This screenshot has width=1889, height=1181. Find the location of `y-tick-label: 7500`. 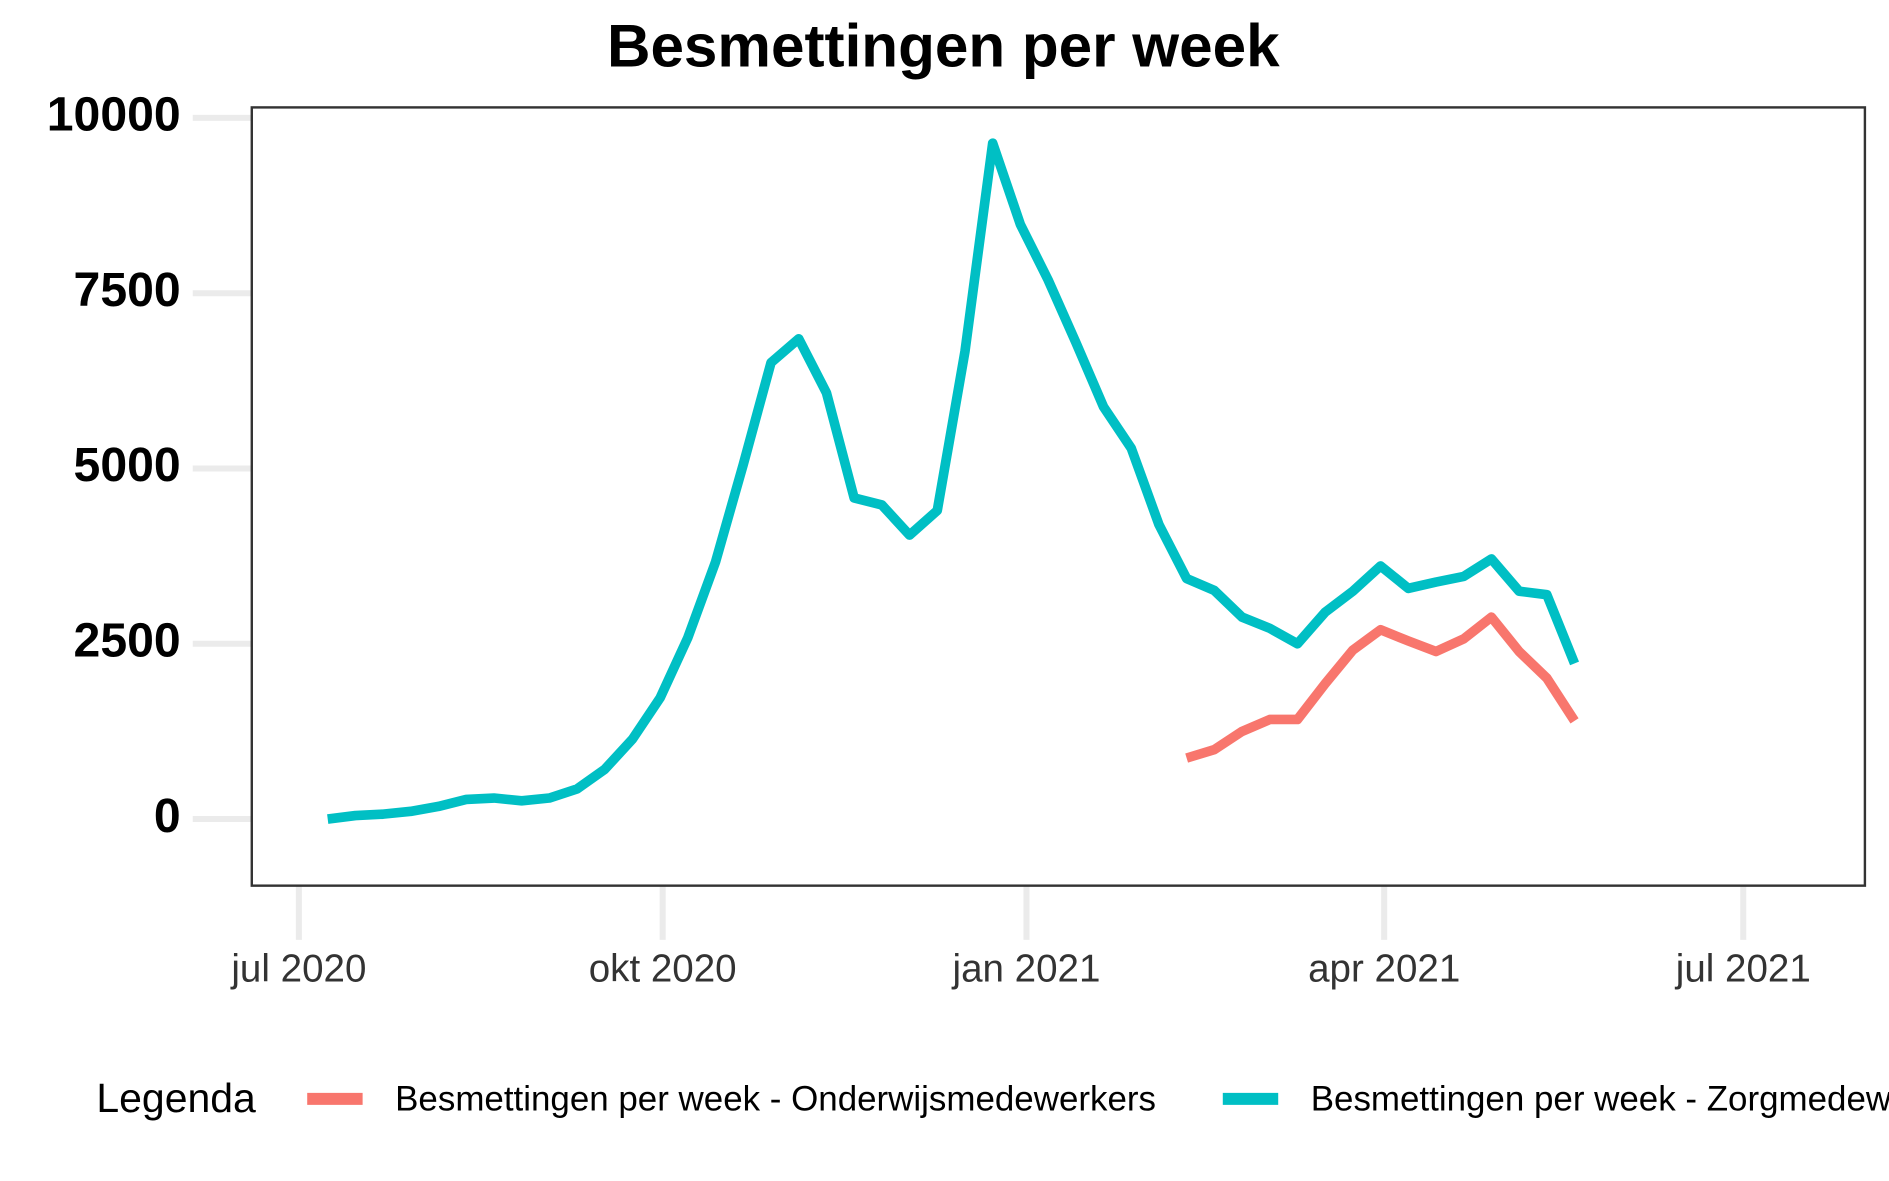

y-tick-label: 7500 is located at coordinates (127, 290).